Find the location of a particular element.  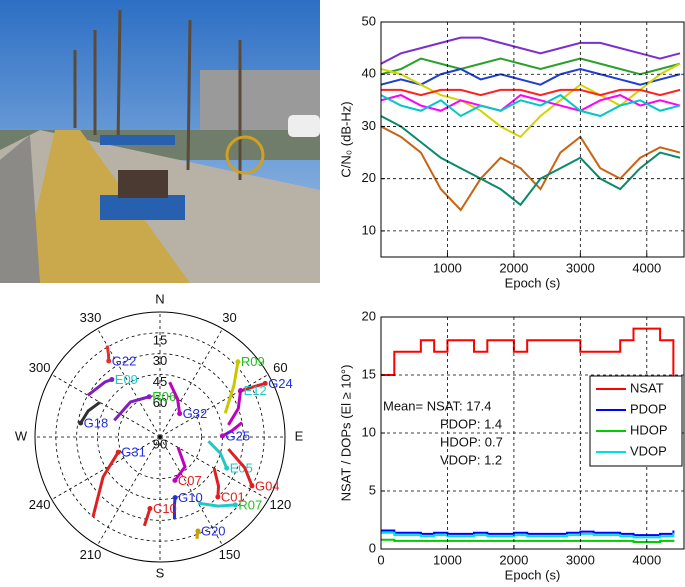

satellite-label: C07 is located at coordinates (190, 480).